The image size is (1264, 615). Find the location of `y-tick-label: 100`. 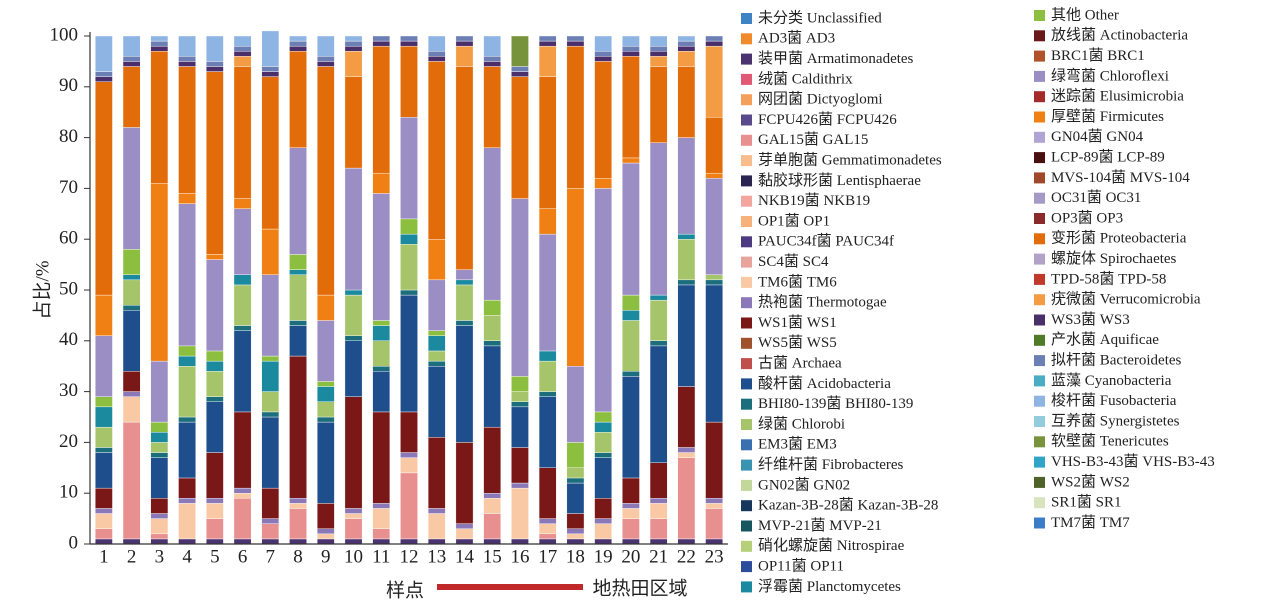

y-tick-label: 100 is located at coordinates (64, 34).